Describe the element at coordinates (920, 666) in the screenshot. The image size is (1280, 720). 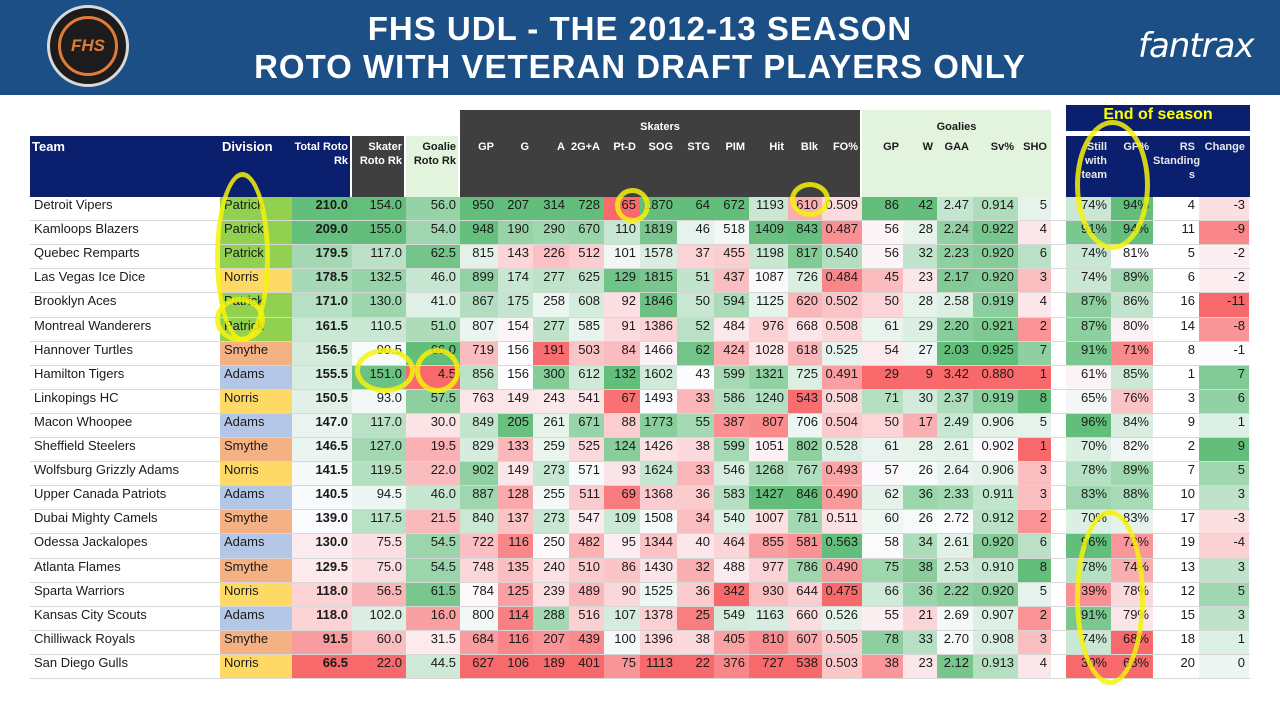
I see `stat-cell-w: 23` at that location.